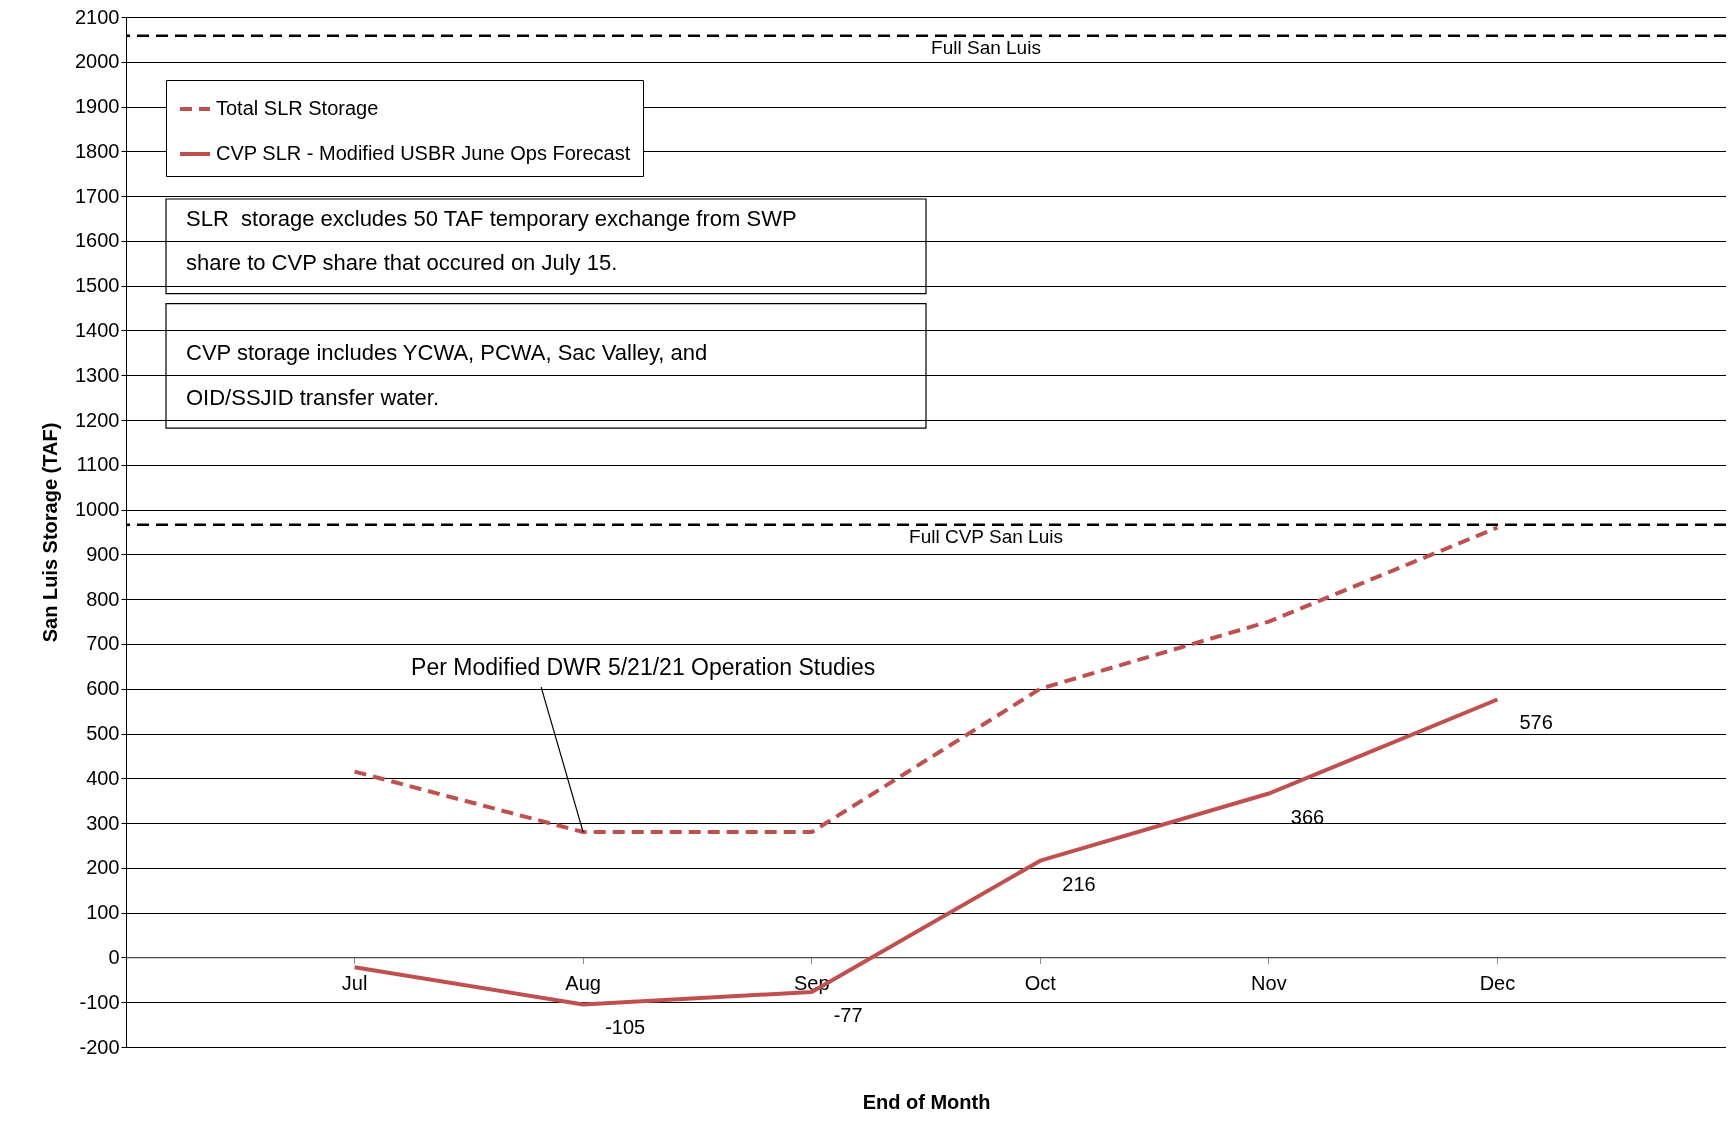 This screenshot has height=1143, width=1733. I want to click on ref-line-label: Full San Luis, so click(986, 47).